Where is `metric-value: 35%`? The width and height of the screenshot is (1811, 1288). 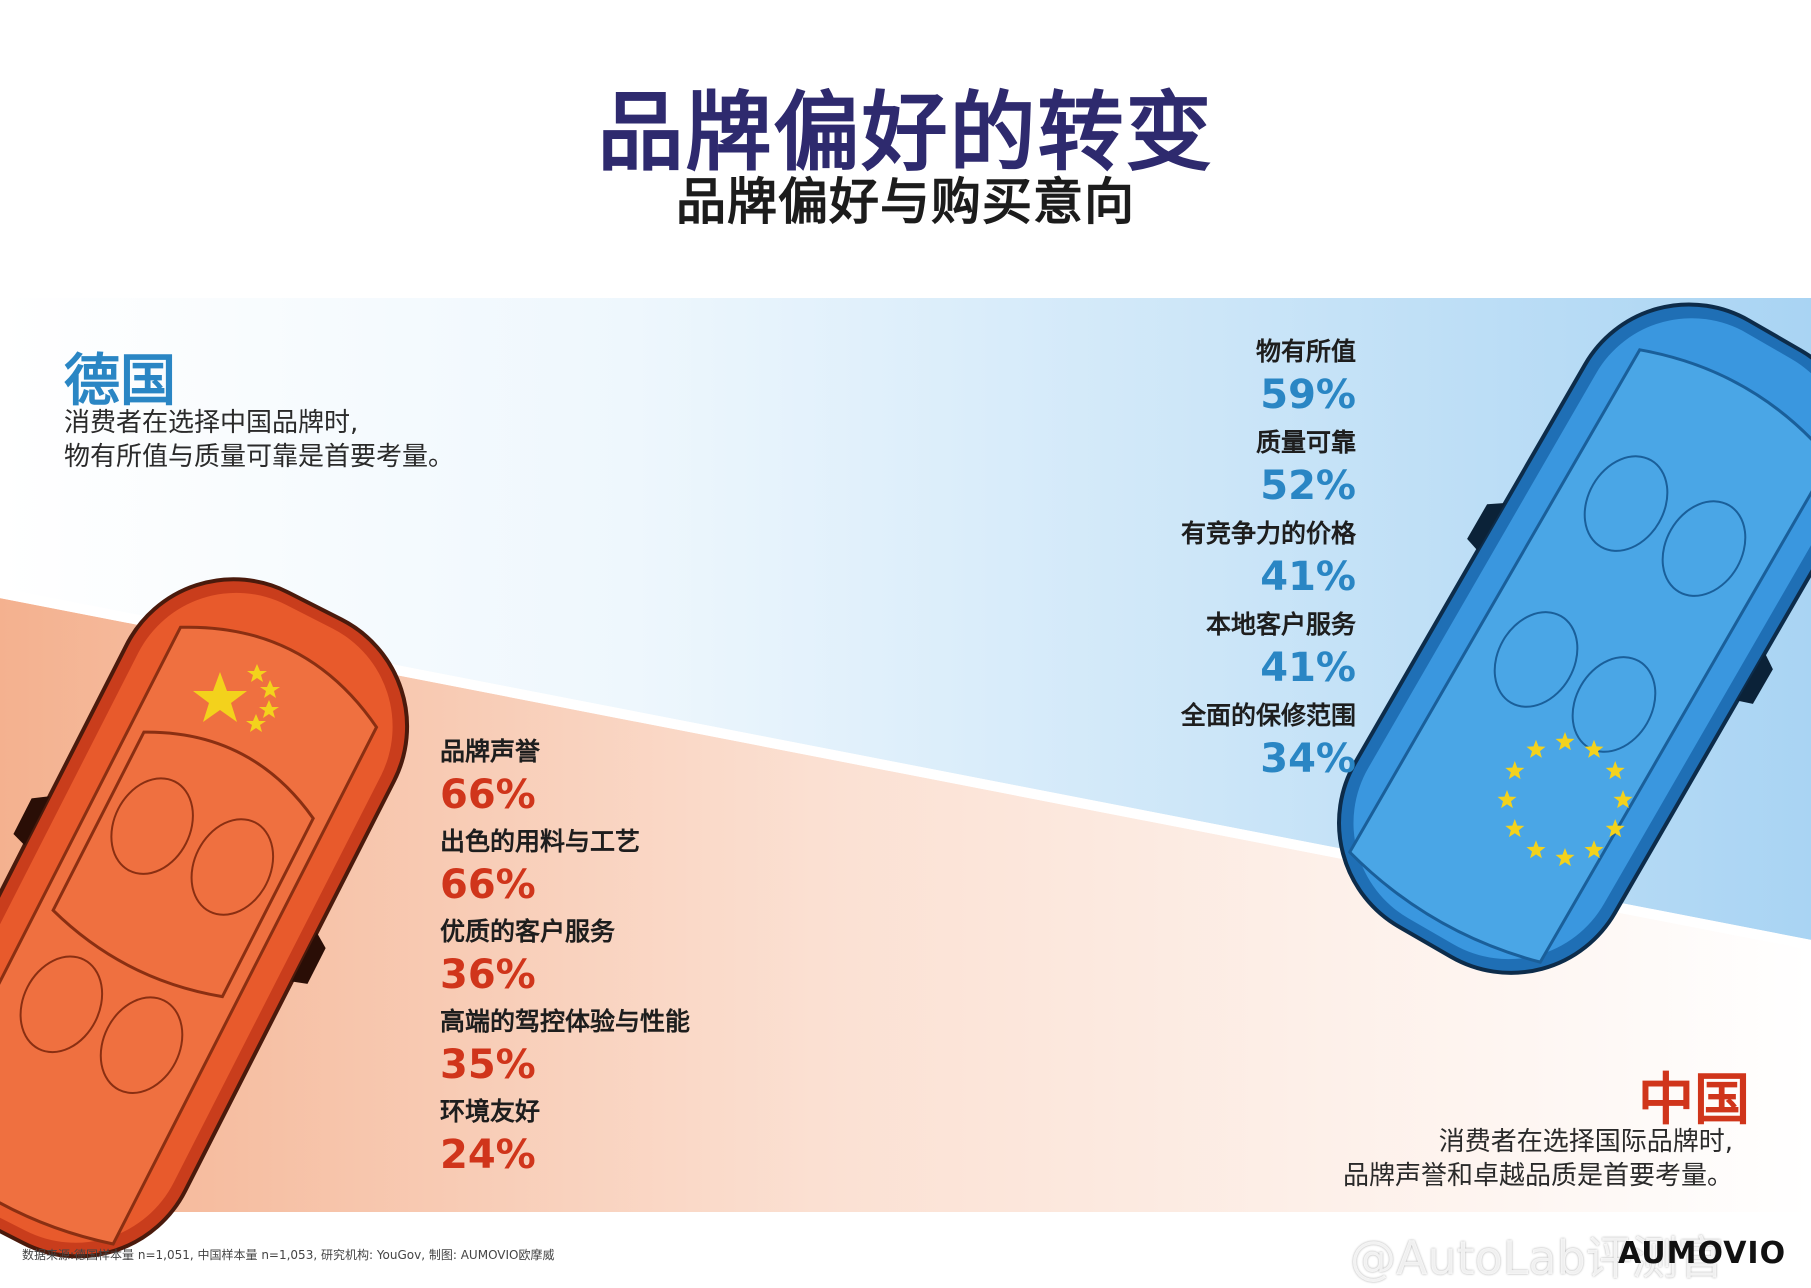
metric-value: 35% is located at coordinates (488, 1065).